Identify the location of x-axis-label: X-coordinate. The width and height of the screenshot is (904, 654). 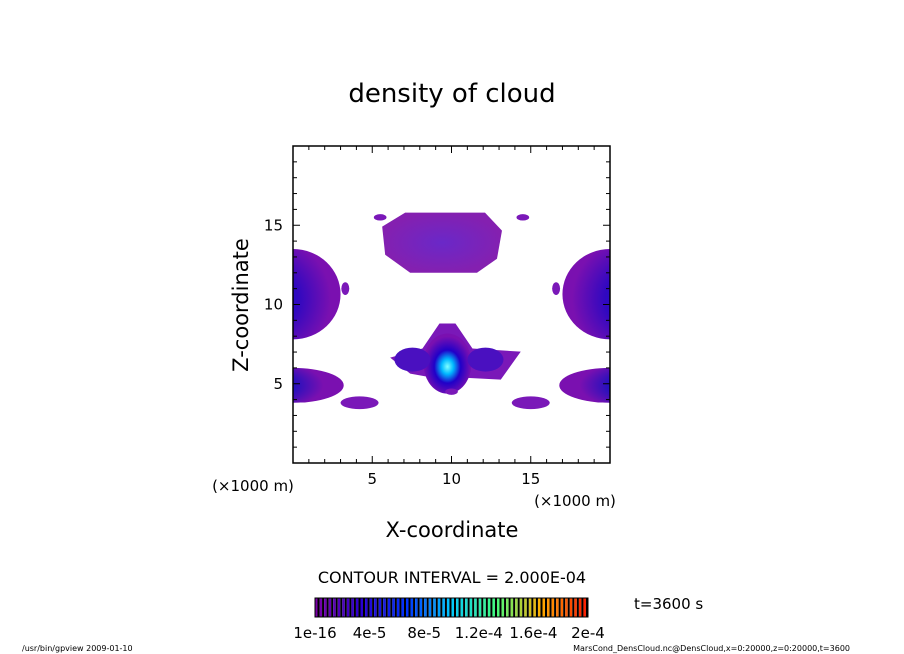
(452, 530).